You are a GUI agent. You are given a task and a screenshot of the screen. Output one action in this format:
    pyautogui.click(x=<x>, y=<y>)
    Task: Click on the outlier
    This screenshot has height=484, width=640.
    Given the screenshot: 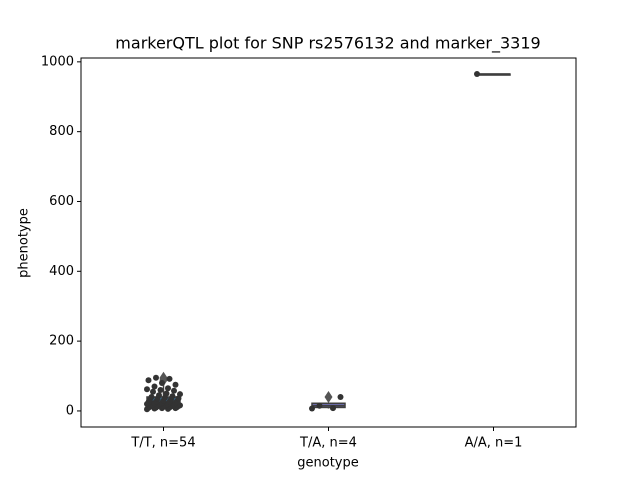 What is the action you would take?
    pyautogui.click(x=328, y=396)
    